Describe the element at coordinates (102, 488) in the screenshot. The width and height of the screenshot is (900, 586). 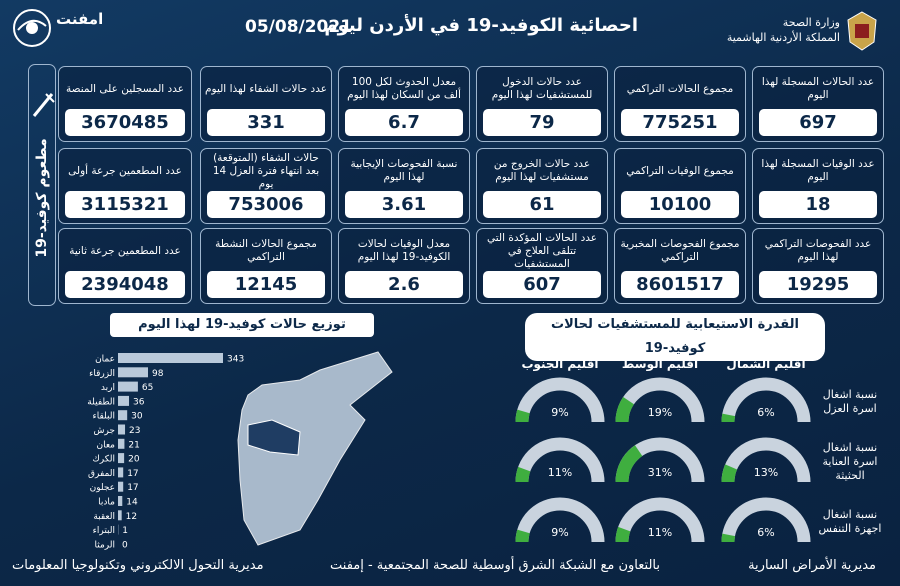
I see `bar-category: عجلون` at that location.